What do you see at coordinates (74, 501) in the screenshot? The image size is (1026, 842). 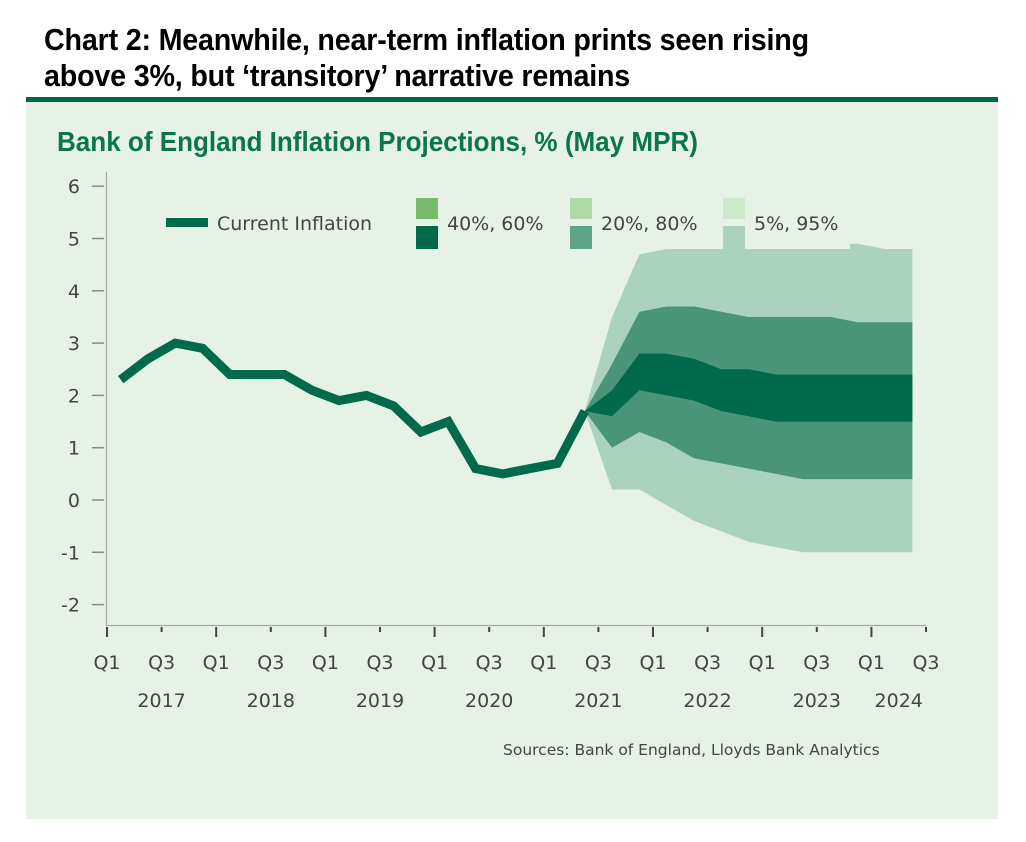 I see `y-tick-label: 0` at bounding box center [74, 501].